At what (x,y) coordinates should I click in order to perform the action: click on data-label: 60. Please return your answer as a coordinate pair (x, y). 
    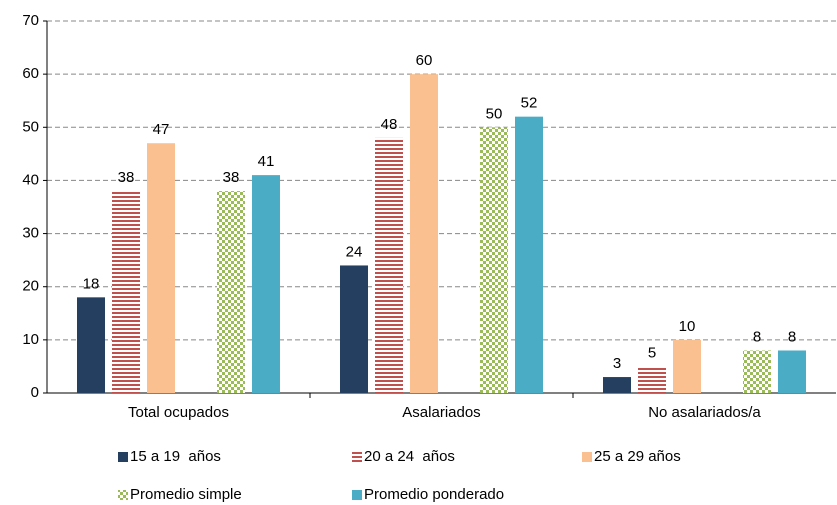
    Looking at the image, I should click on (424, 60).